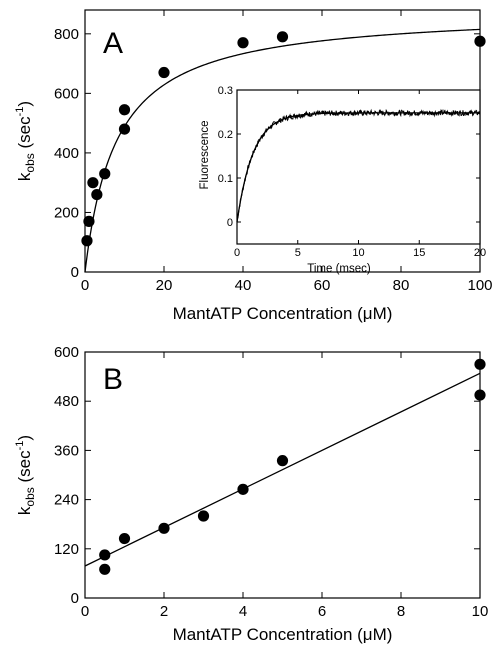 This screenshot has height=652, width=502. Describe the element at coordinates (25, 141) in the screenshot. I see `panel-a-y-axis-title: kobs (sec-1)` at that location.